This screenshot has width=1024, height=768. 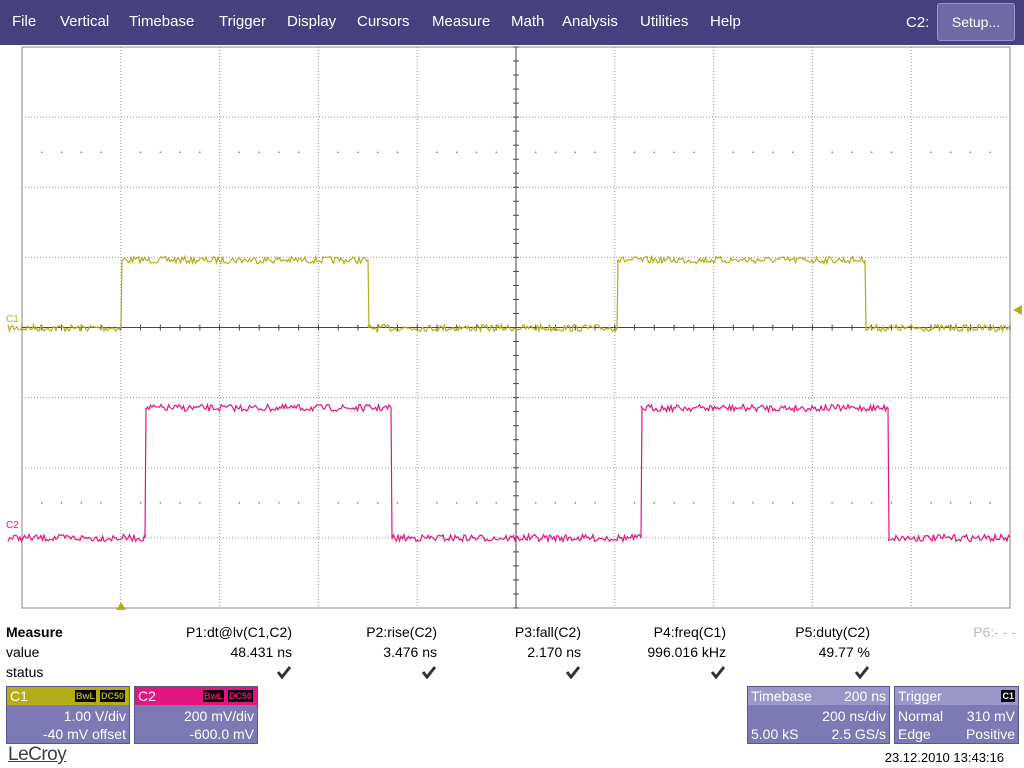 What do you see at coordinates (509, 294) in the screenshot?
I see `trace` at bounding box center [509, 294].